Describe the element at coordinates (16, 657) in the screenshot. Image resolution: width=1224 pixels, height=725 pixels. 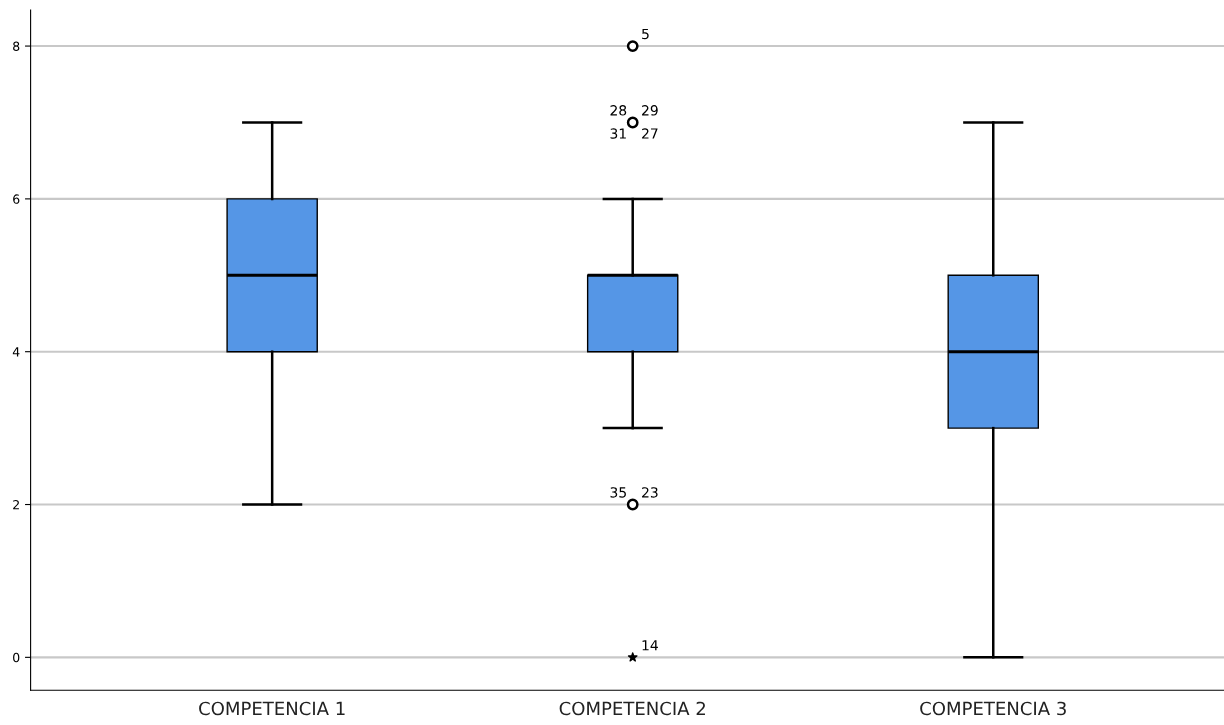
I see `y-tick-label: 0` at that location.